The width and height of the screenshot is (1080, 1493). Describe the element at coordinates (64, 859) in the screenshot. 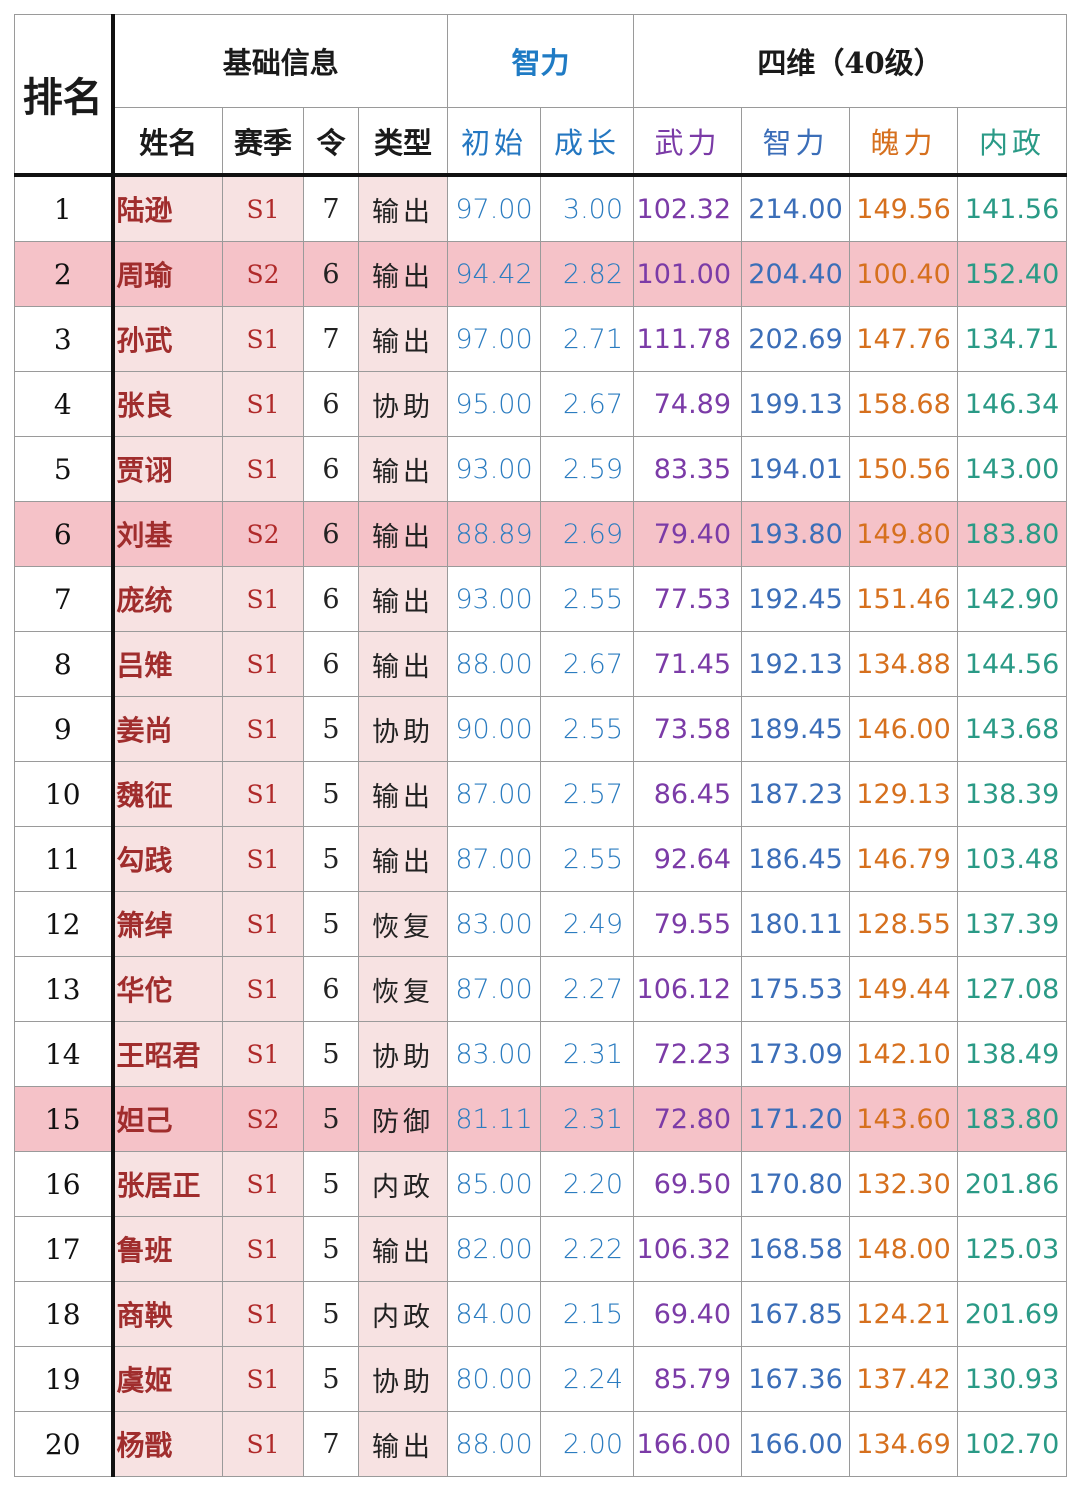

I see `rank-cell: 11` at that location.